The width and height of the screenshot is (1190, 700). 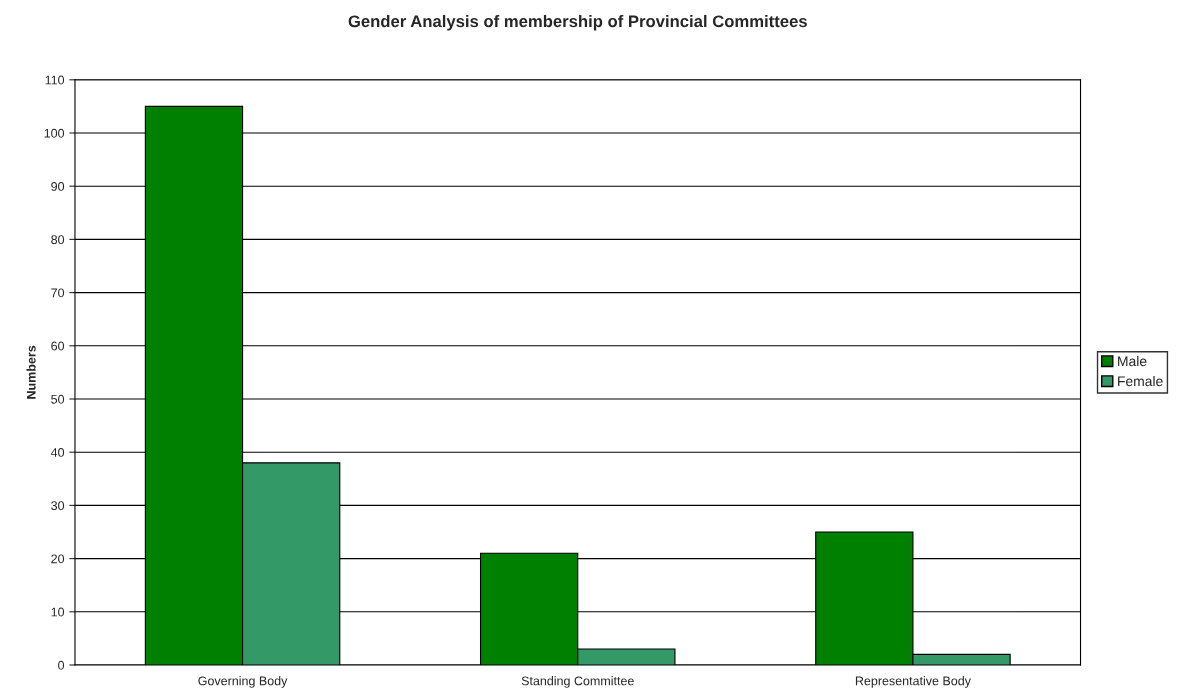 I want to click on y-tick-label: 110, so click(x=55, y=80).